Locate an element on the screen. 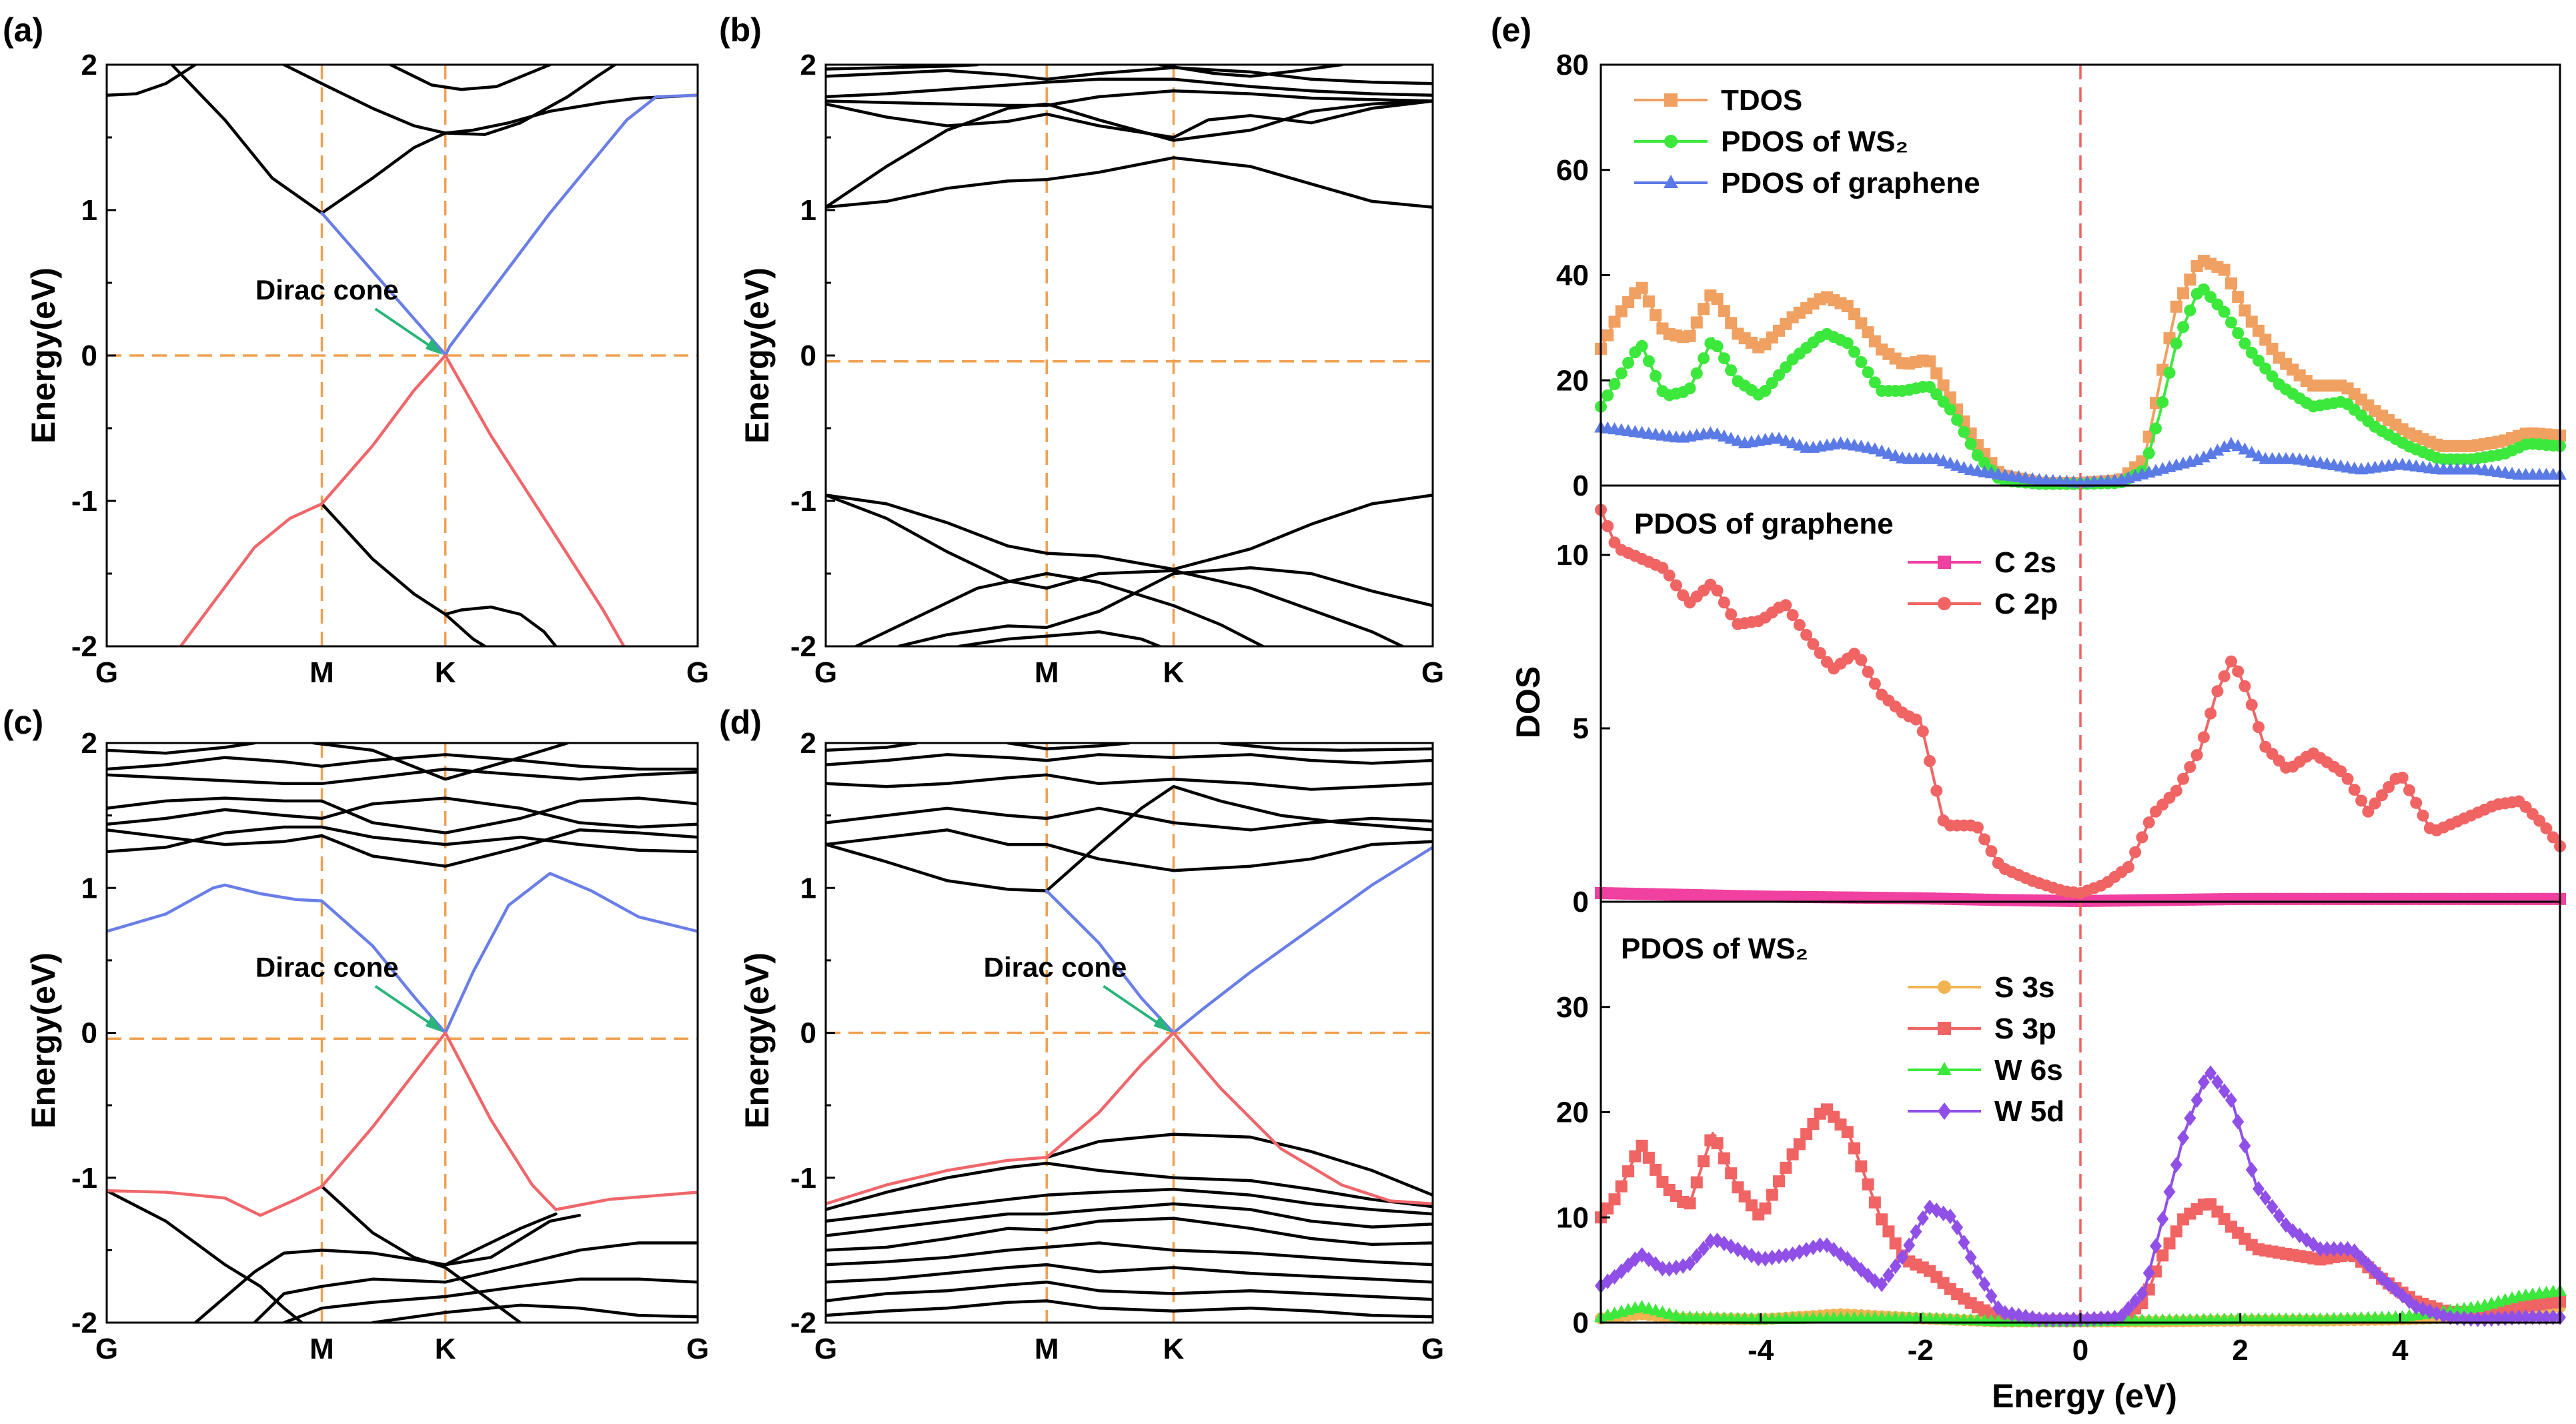  band-panel-a: -2 -1 0 1 2 G M K G Dirac cone is located at coordinates (390, 369).